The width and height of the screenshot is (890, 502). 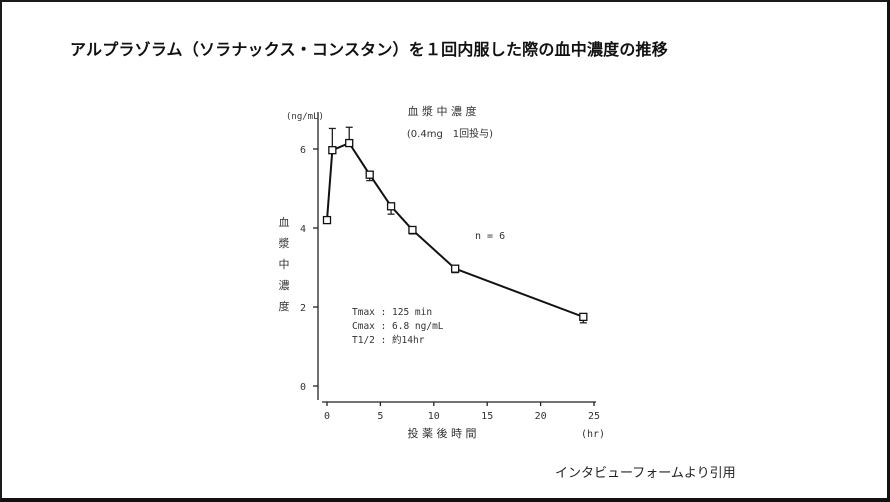 I want to click on y-unit-label: (ng/mL), so click(x=305, y=117).